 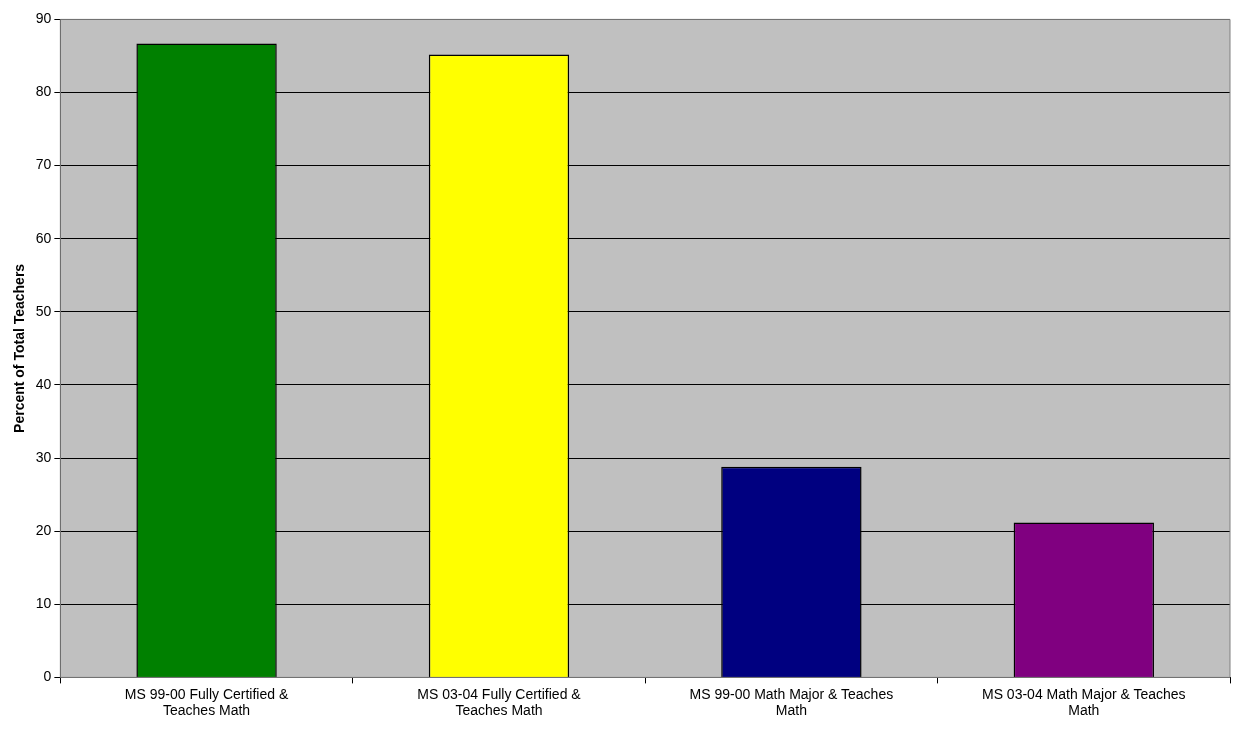 What do you see at coordinates (43, 164) in the screenshot?
I see `y-tick-label: 70` at bounding box center [43, 164].